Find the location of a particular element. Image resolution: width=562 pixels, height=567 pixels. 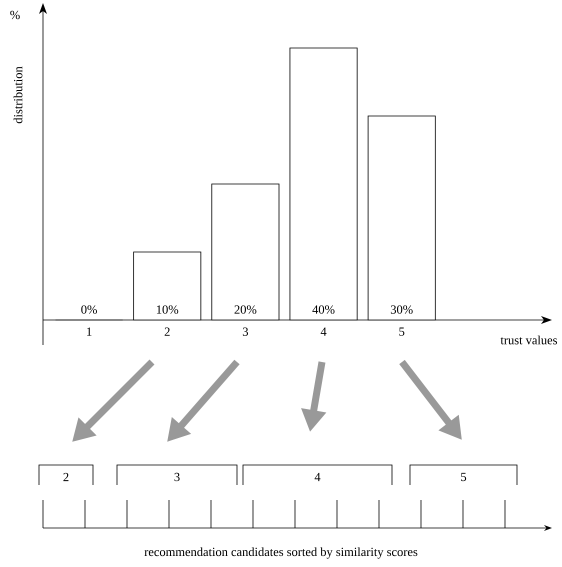

x-tick-label: 2 is located at coordinates (167, 332).